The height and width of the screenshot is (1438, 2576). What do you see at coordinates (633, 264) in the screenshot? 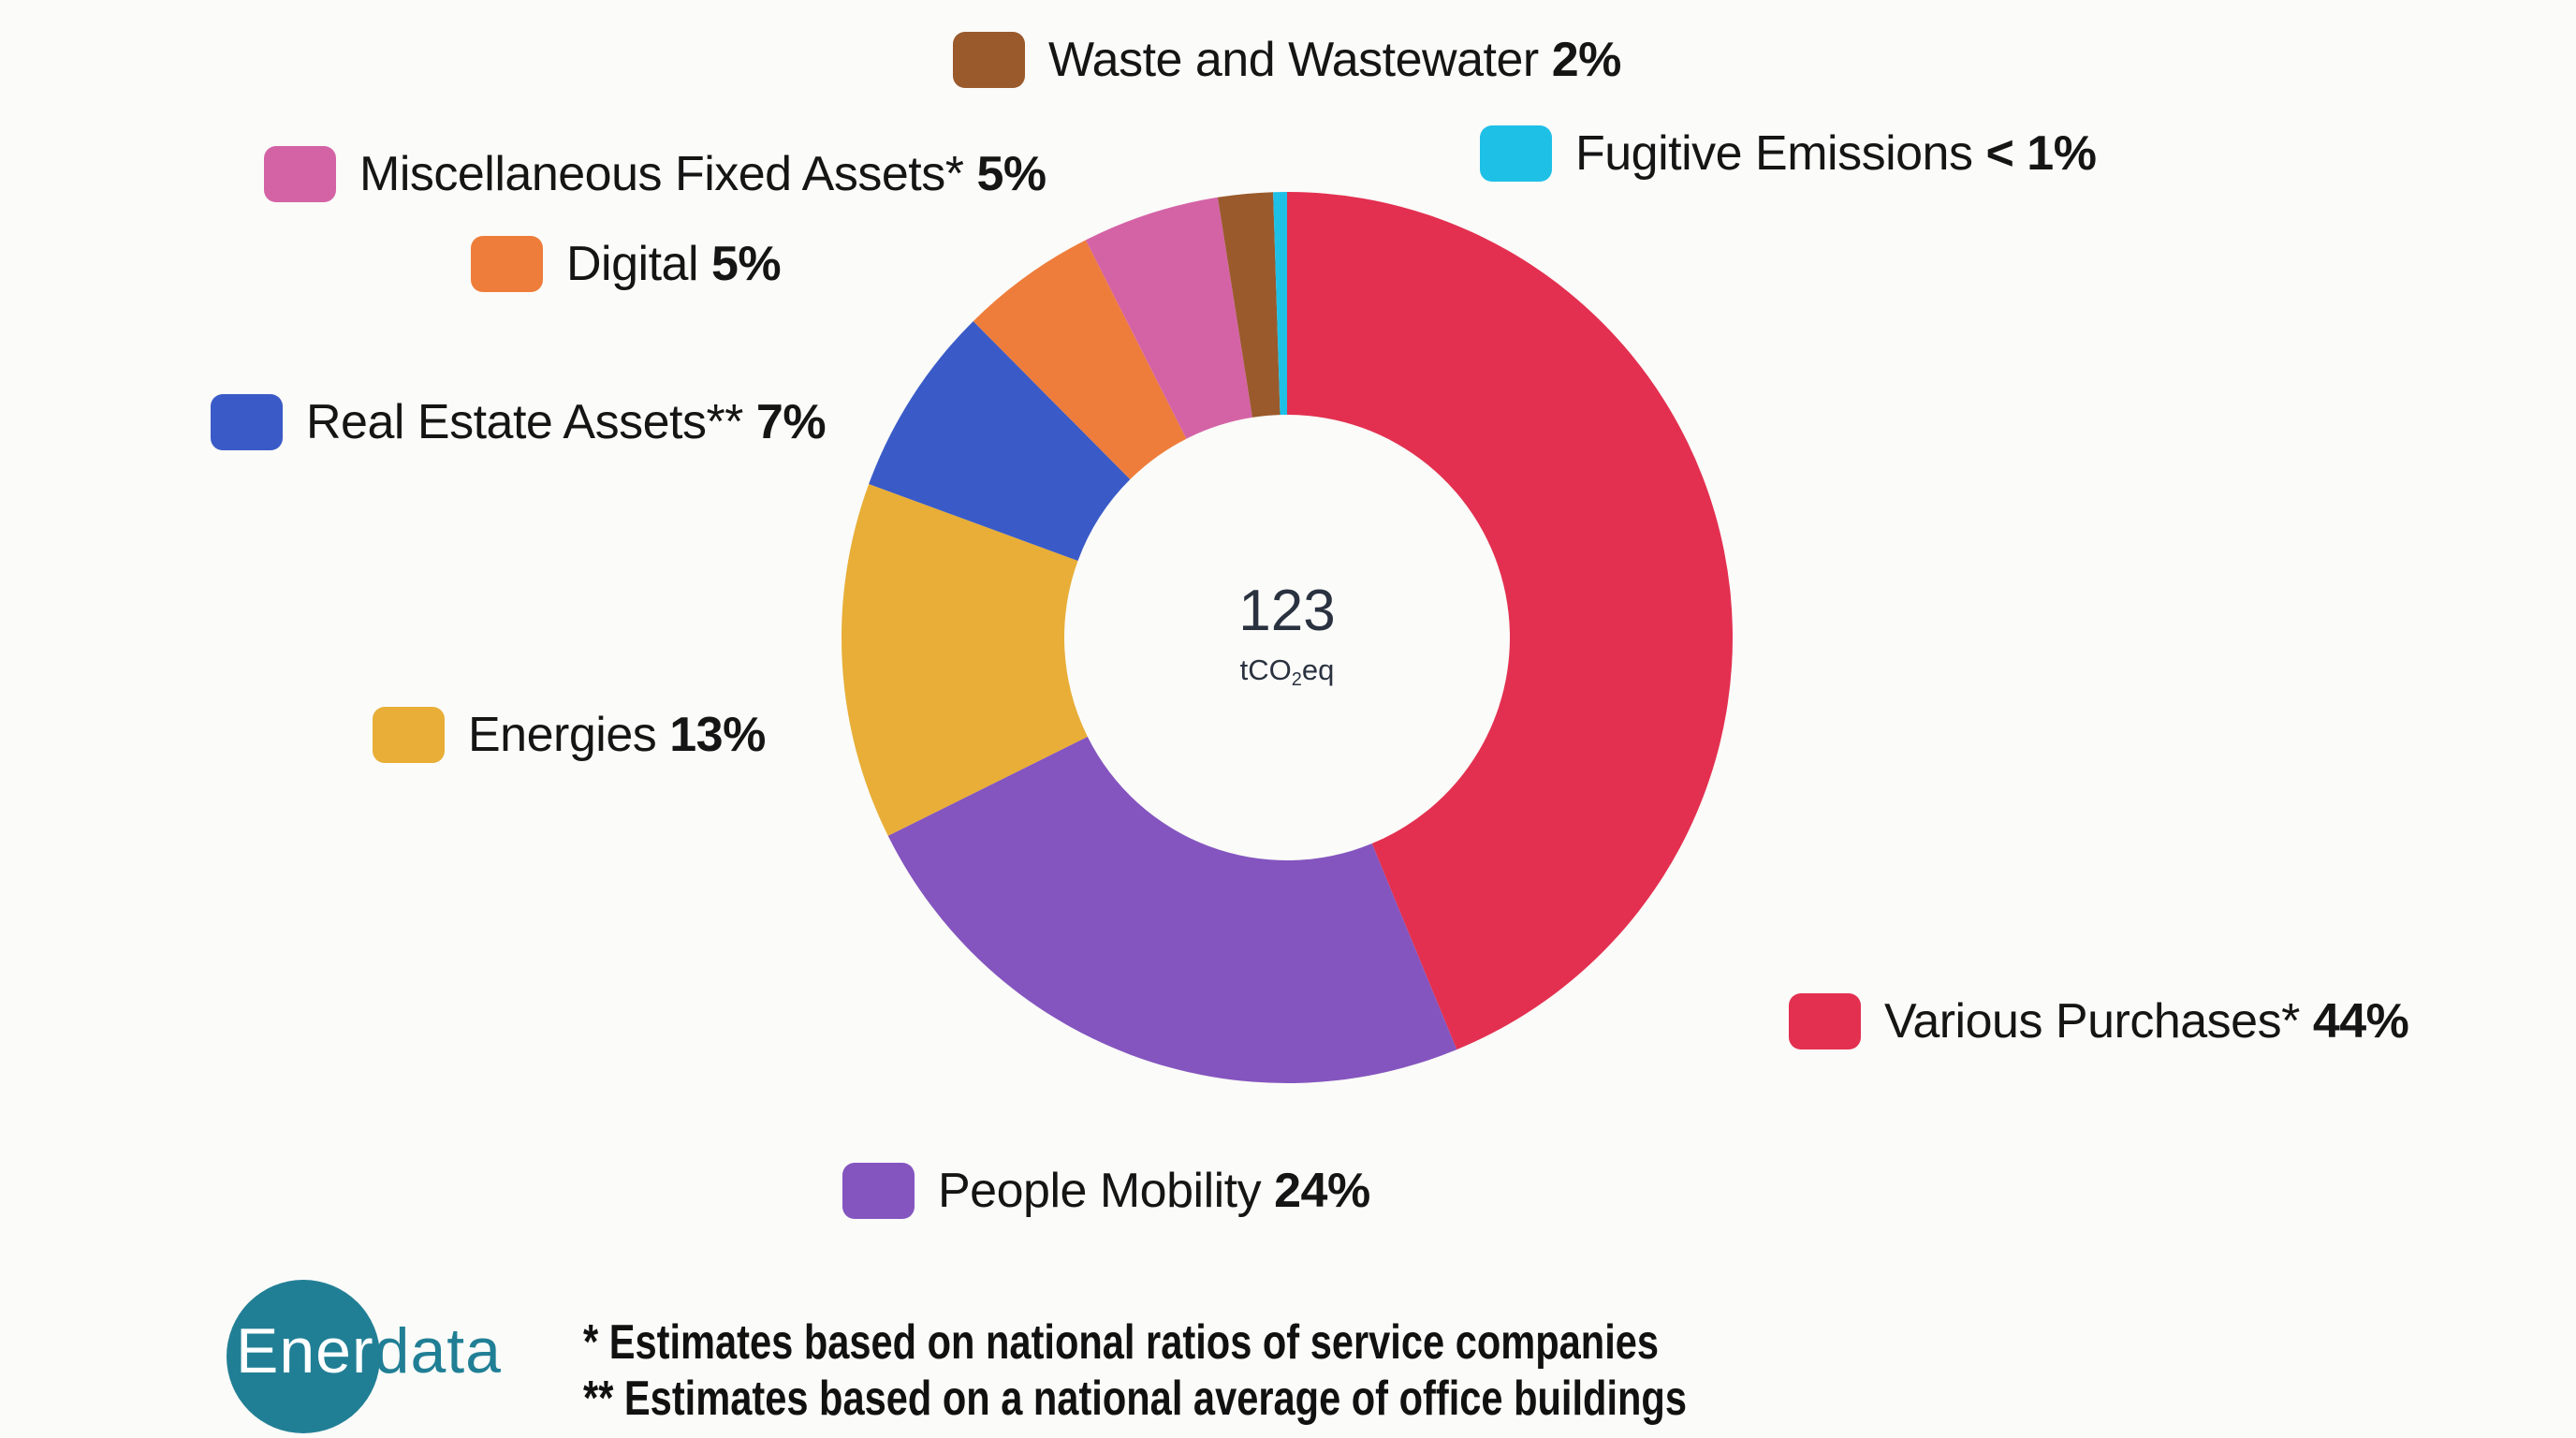
I see `legend-label: Digital` at bounding box center [633, 264].